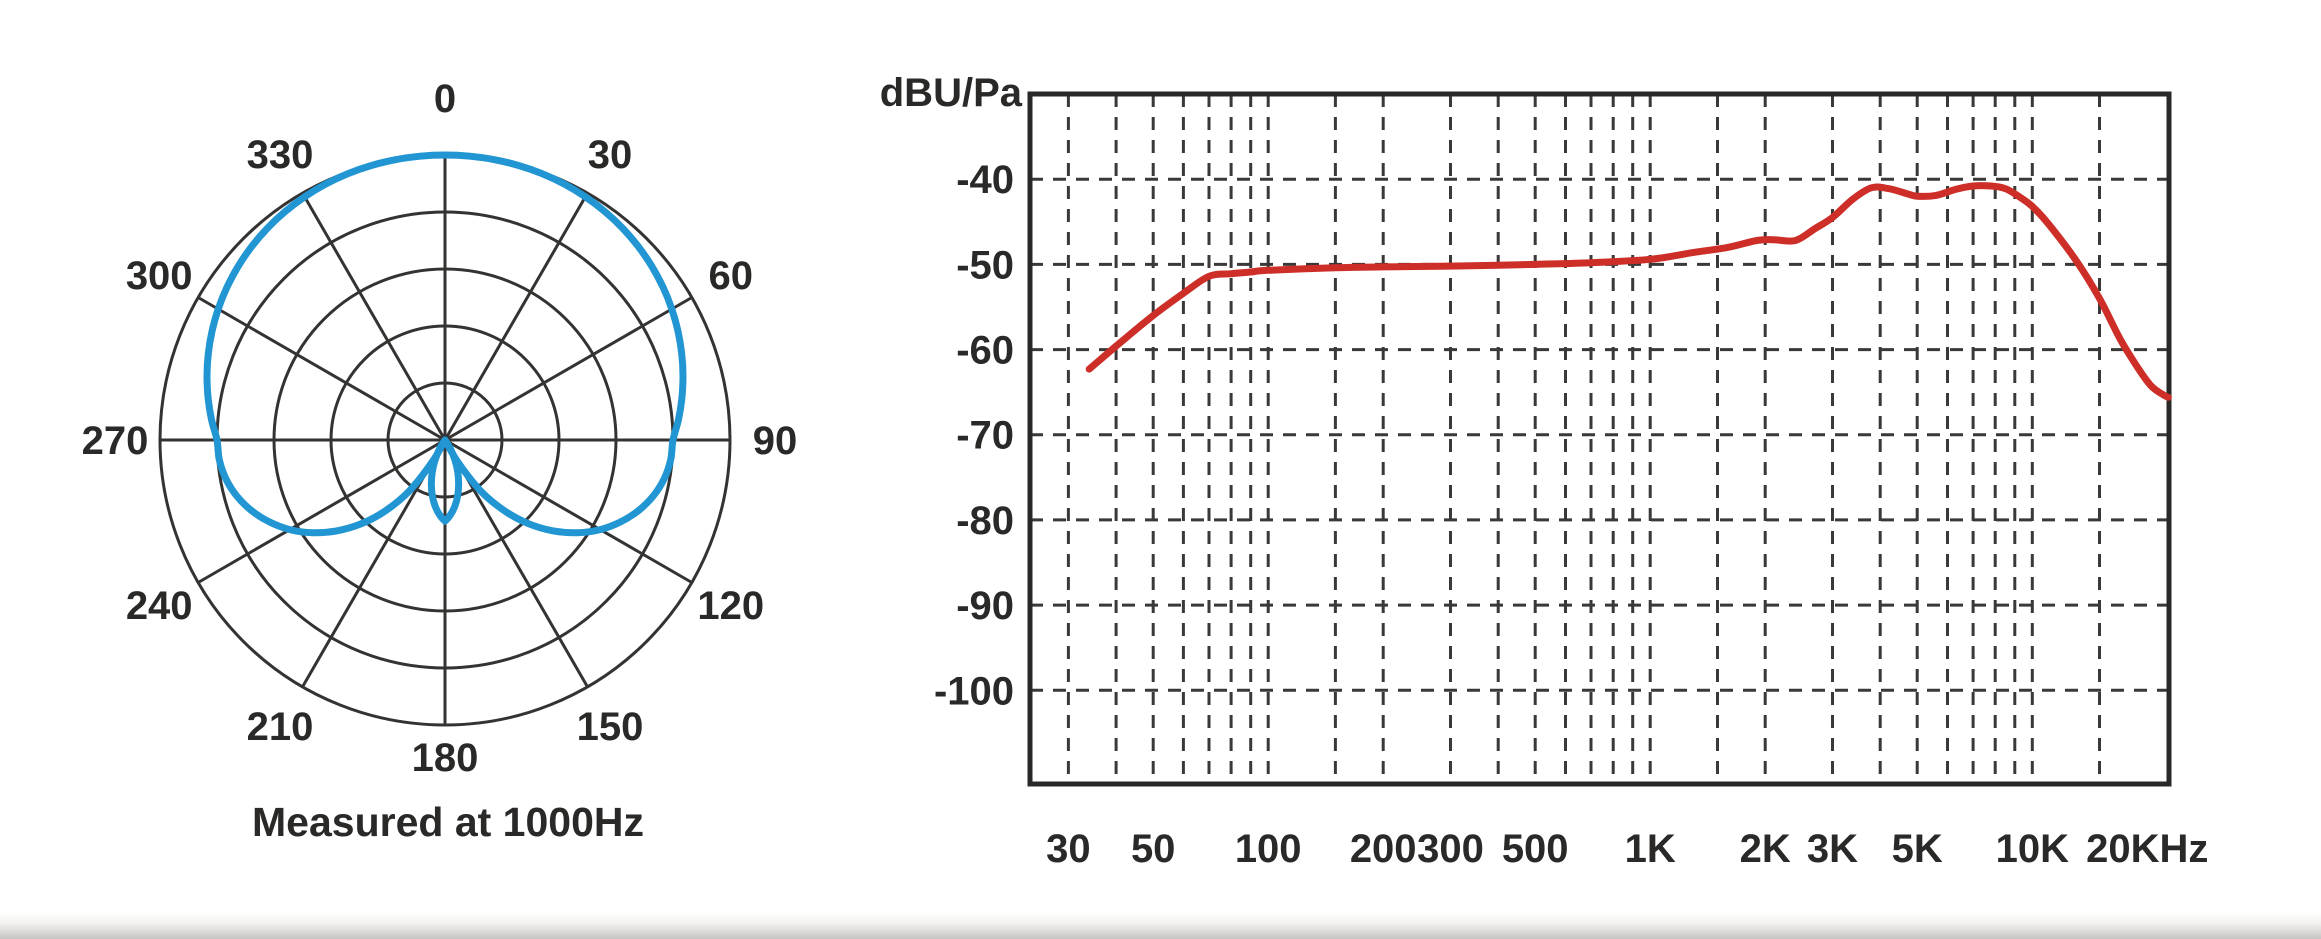 The height and width of the screenshot is (939, 2321). What do you see at coordinates (448, 822) in the screenshot?
I see `polar-caption: Measured at 1000Hz` at bounding box center [448, 822].